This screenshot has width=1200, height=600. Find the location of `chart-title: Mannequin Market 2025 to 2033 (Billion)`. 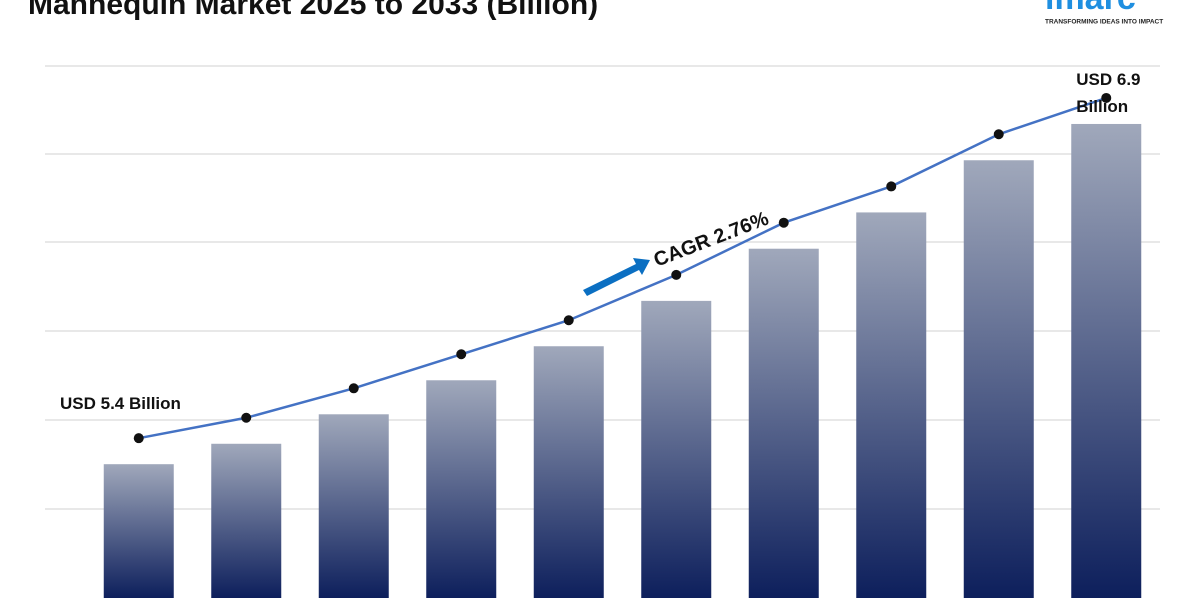

chart-title: Mannequin Market 2025 to 2033 (Billion) is located at coordinates (313, 10).